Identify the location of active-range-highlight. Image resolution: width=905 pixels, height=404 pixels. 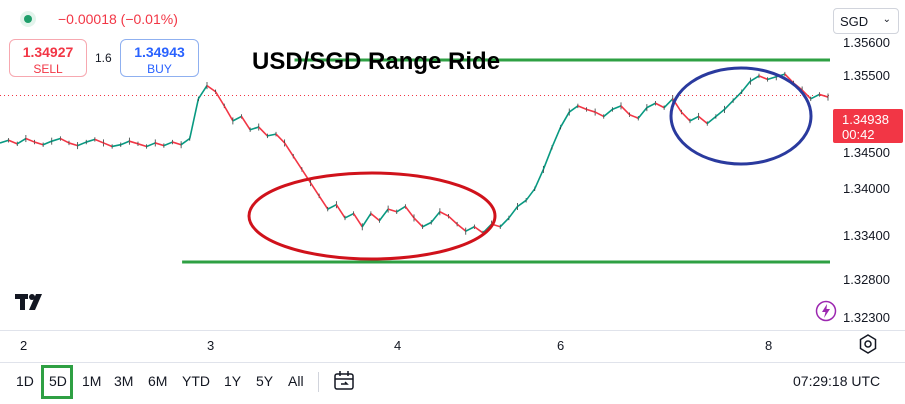
(57, 382).